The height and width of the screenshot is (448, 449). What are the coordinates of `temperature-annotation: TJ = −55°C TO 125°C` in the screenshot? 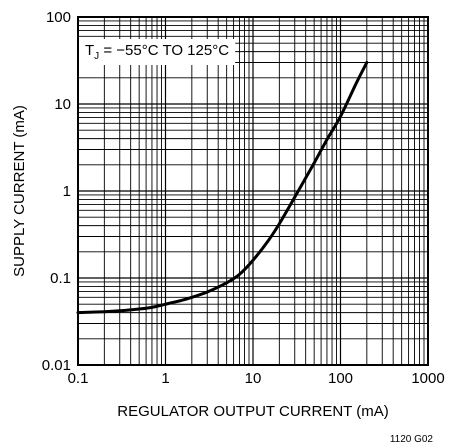 It's located at (157, 52).